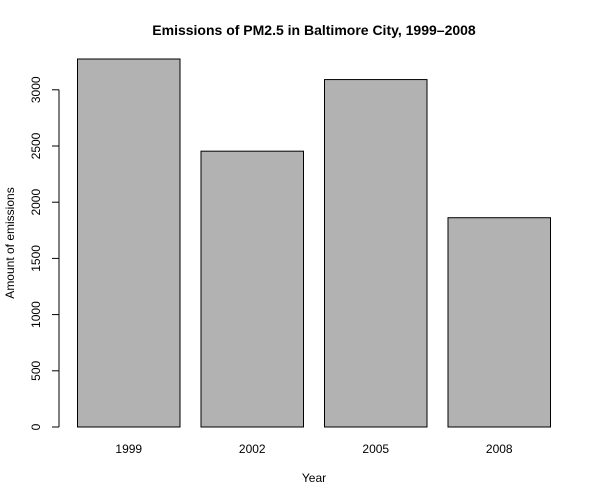  I want to click on y-tick-label: 500, so click(36, 370).